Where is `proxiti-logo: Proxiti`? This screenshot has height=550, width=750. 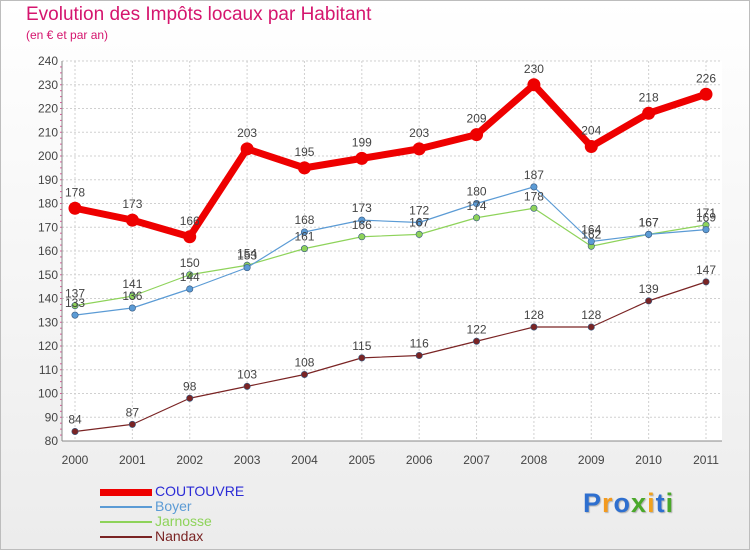
proxiti-logo: Proxiti is located at coordinates (628, 503).